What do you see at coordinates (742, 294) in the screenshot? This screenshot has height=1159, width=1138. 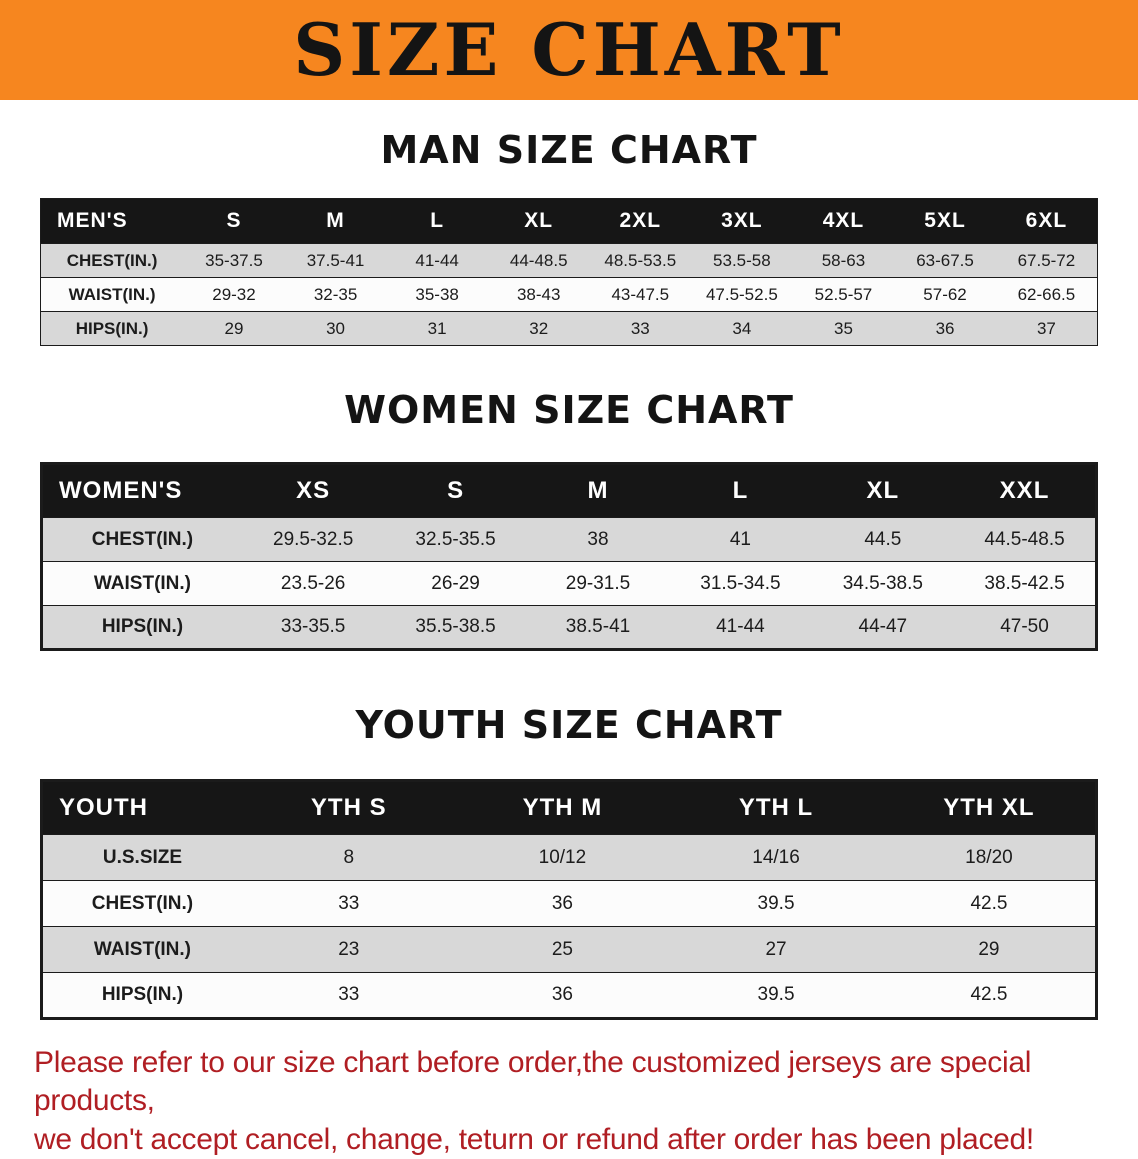 I see `size-value-cell: 47.5-52.5` at bounding box center [742, 294].